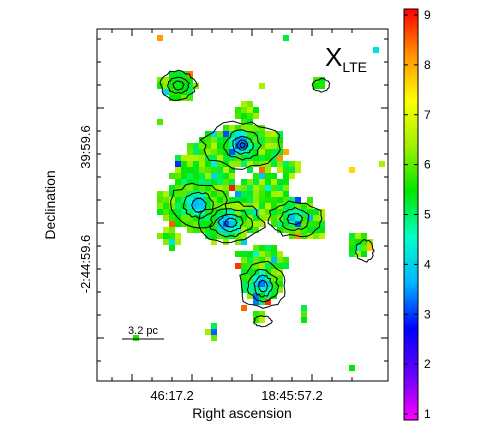  What do you see at coordinates (333, 57) in the screenshot?
I see `panel-label-main: X` at bounding box center [333, 57].